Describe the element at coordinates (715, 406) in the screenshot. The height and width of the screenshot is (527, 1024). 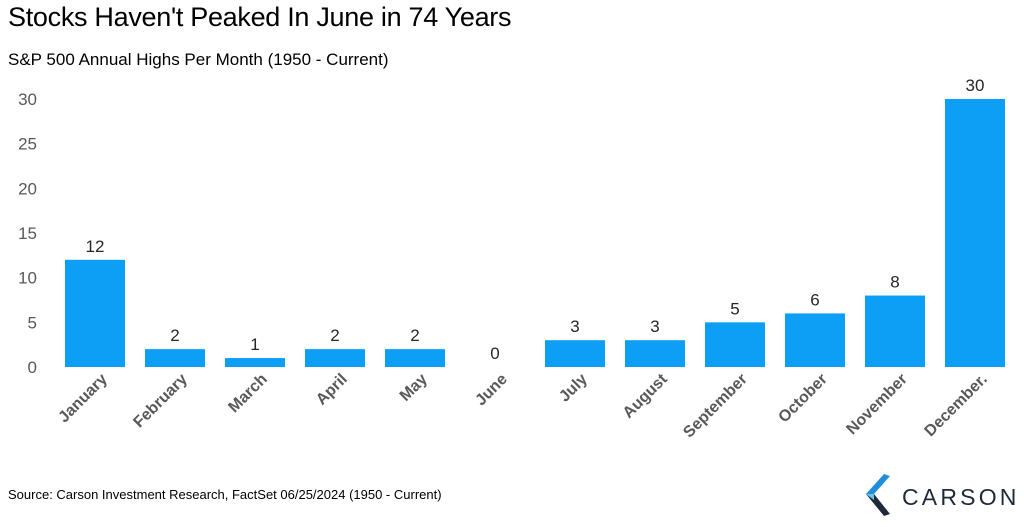
I see `x-tick-label: September` at that location.